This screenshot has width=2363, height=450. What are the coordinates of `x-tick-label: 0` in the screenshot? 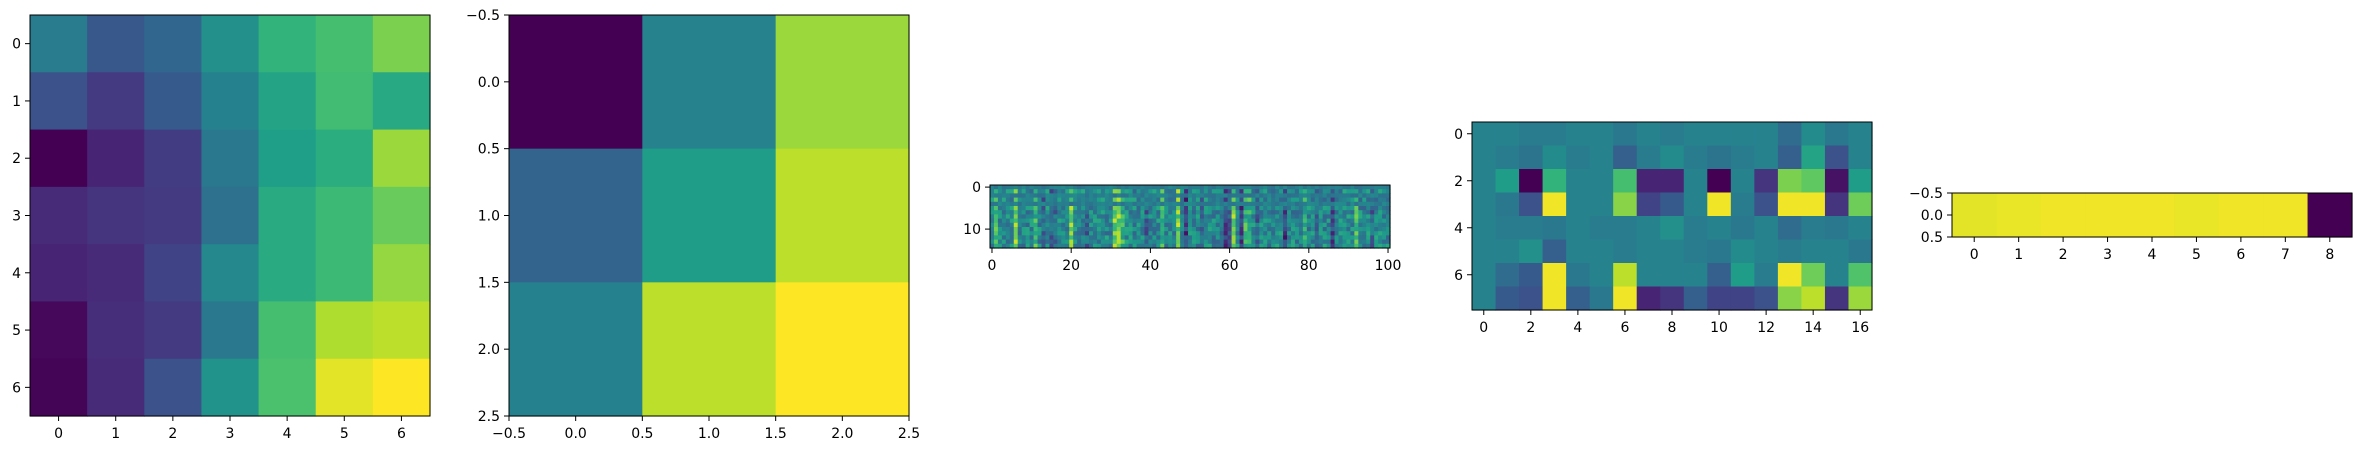 It's located at (992, 266).